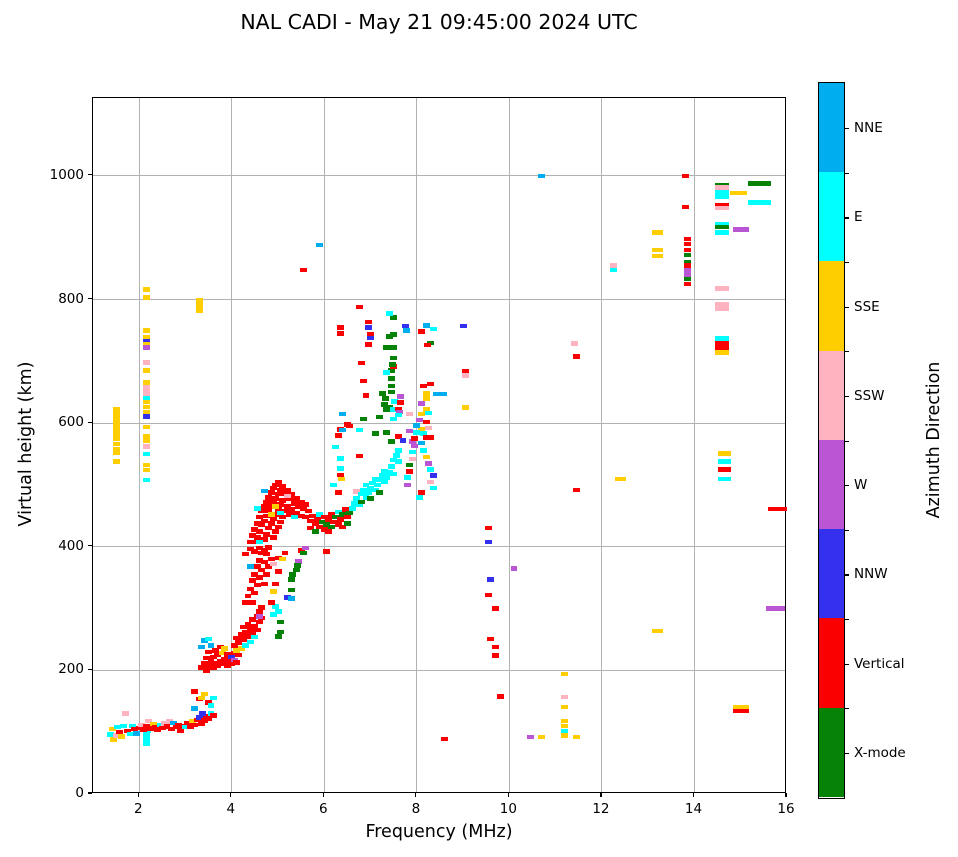 This screenshot has width=958, height=857. Describe the element at coordinates (26, 444) in the screenshot. I see `y-axis-label: Virtual height (km)` at that location.